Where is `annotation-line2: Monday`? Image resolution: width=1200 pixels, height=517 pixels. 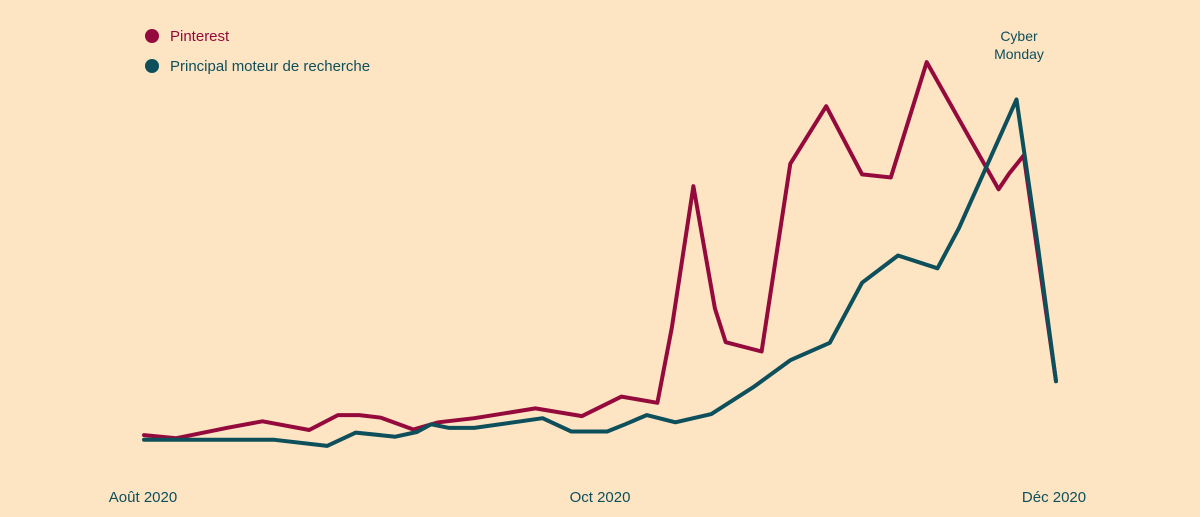 annotation-line2: Monday is located at coordinates (1019, 54).